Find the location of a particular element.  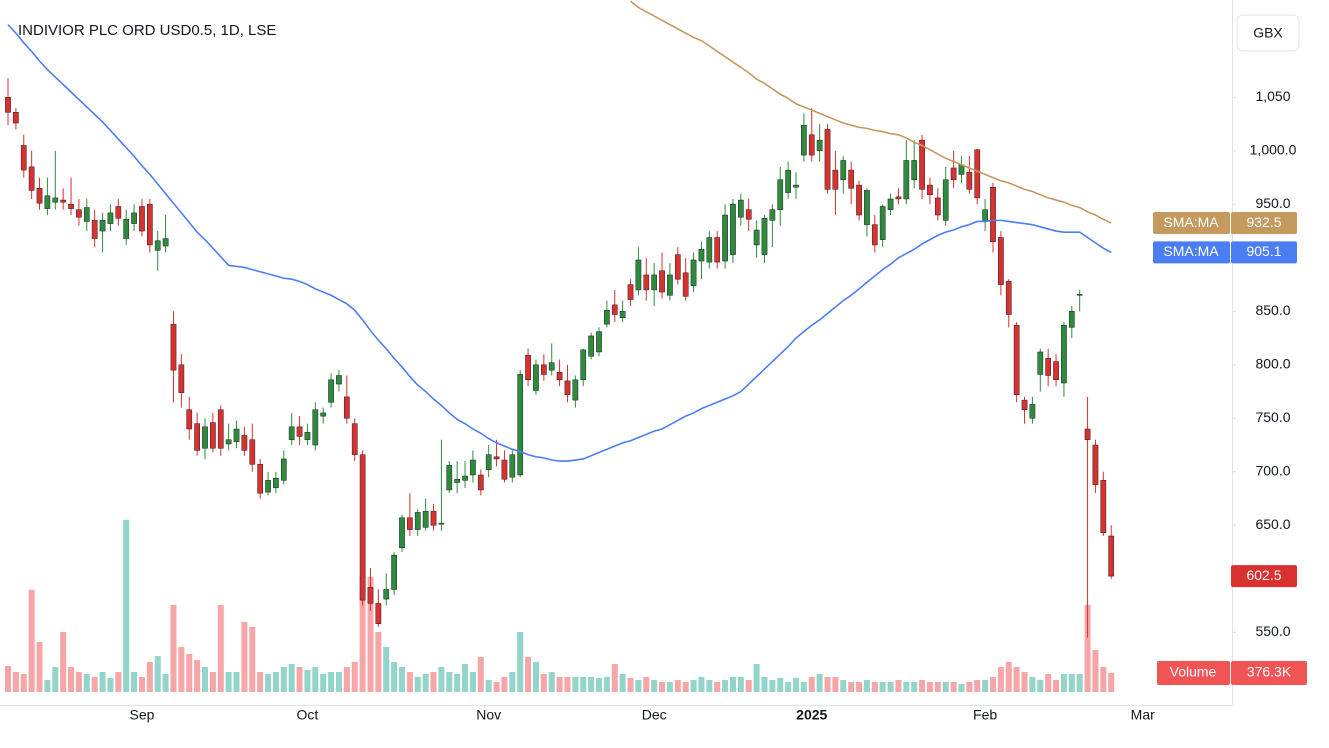

chart-title: INDIVIOR PLC ORD USD0.5, 1D, LSE is located at coordinates (147, 30).